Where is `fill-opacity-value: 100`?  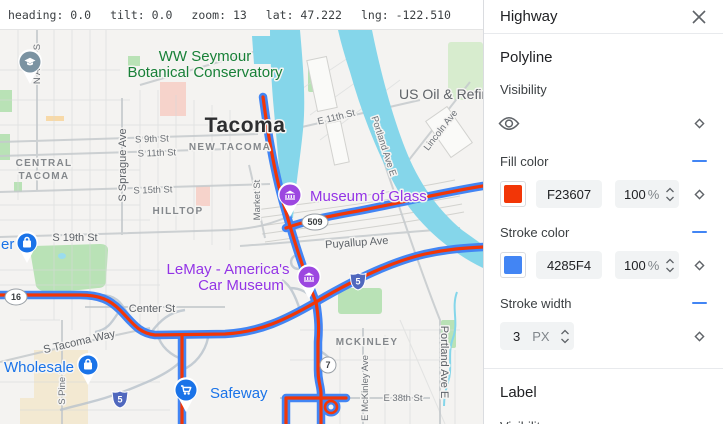 fill-opacity-value: 100 is located at coordinates (635, 194).